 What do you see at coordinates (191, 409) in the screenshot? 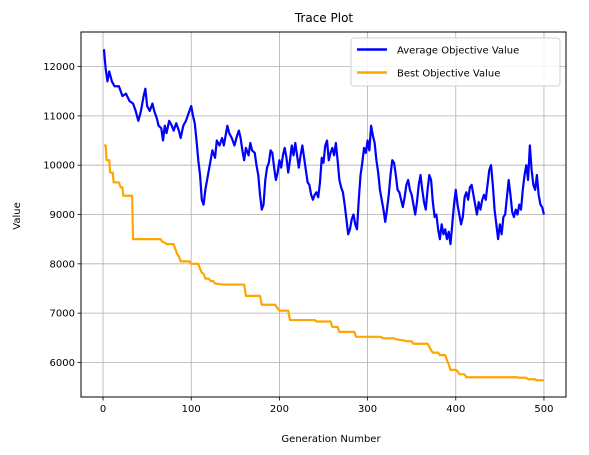
I see `x-tick-label: 100` at bounding box center [191, 409].